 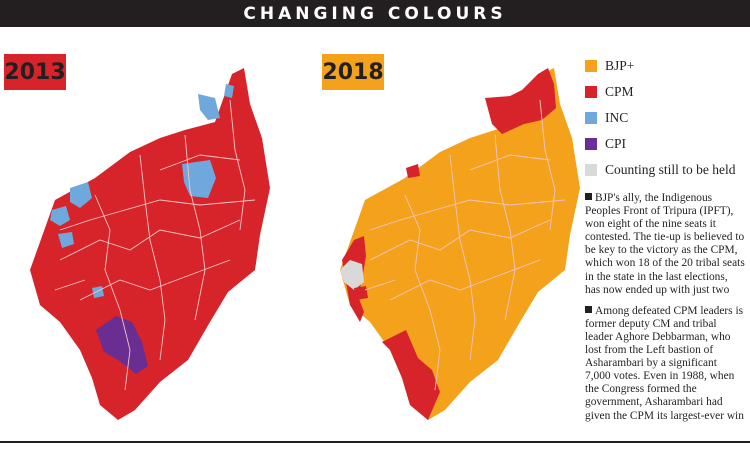 What do you see at coordinates (591, 91) in the screenshot?
I see `legend-swatch-cpm` at bounding box center [591, 91].